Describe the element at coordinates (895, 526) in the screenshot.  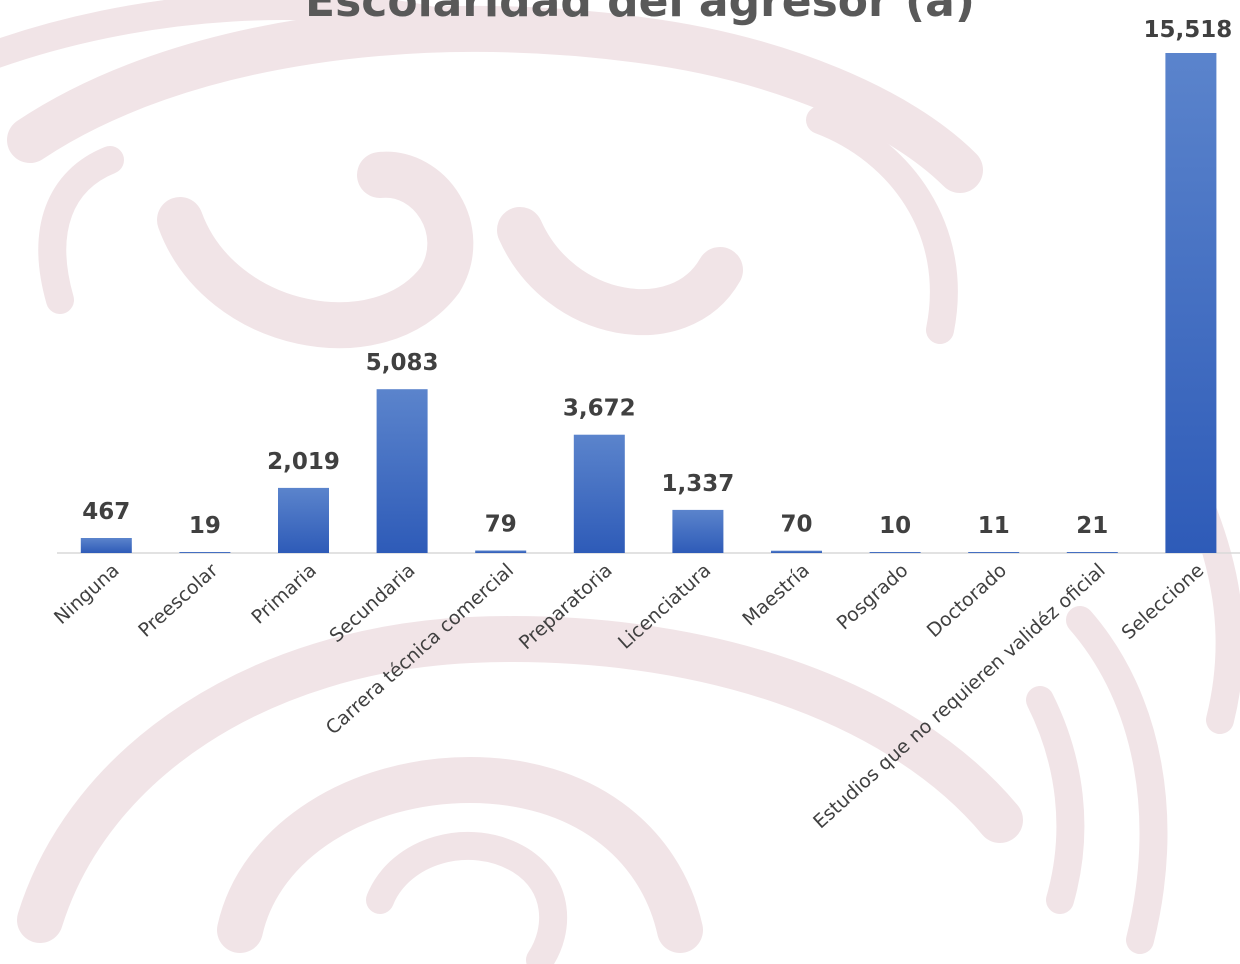
I see `value-label-posgrado: 10` at that location.